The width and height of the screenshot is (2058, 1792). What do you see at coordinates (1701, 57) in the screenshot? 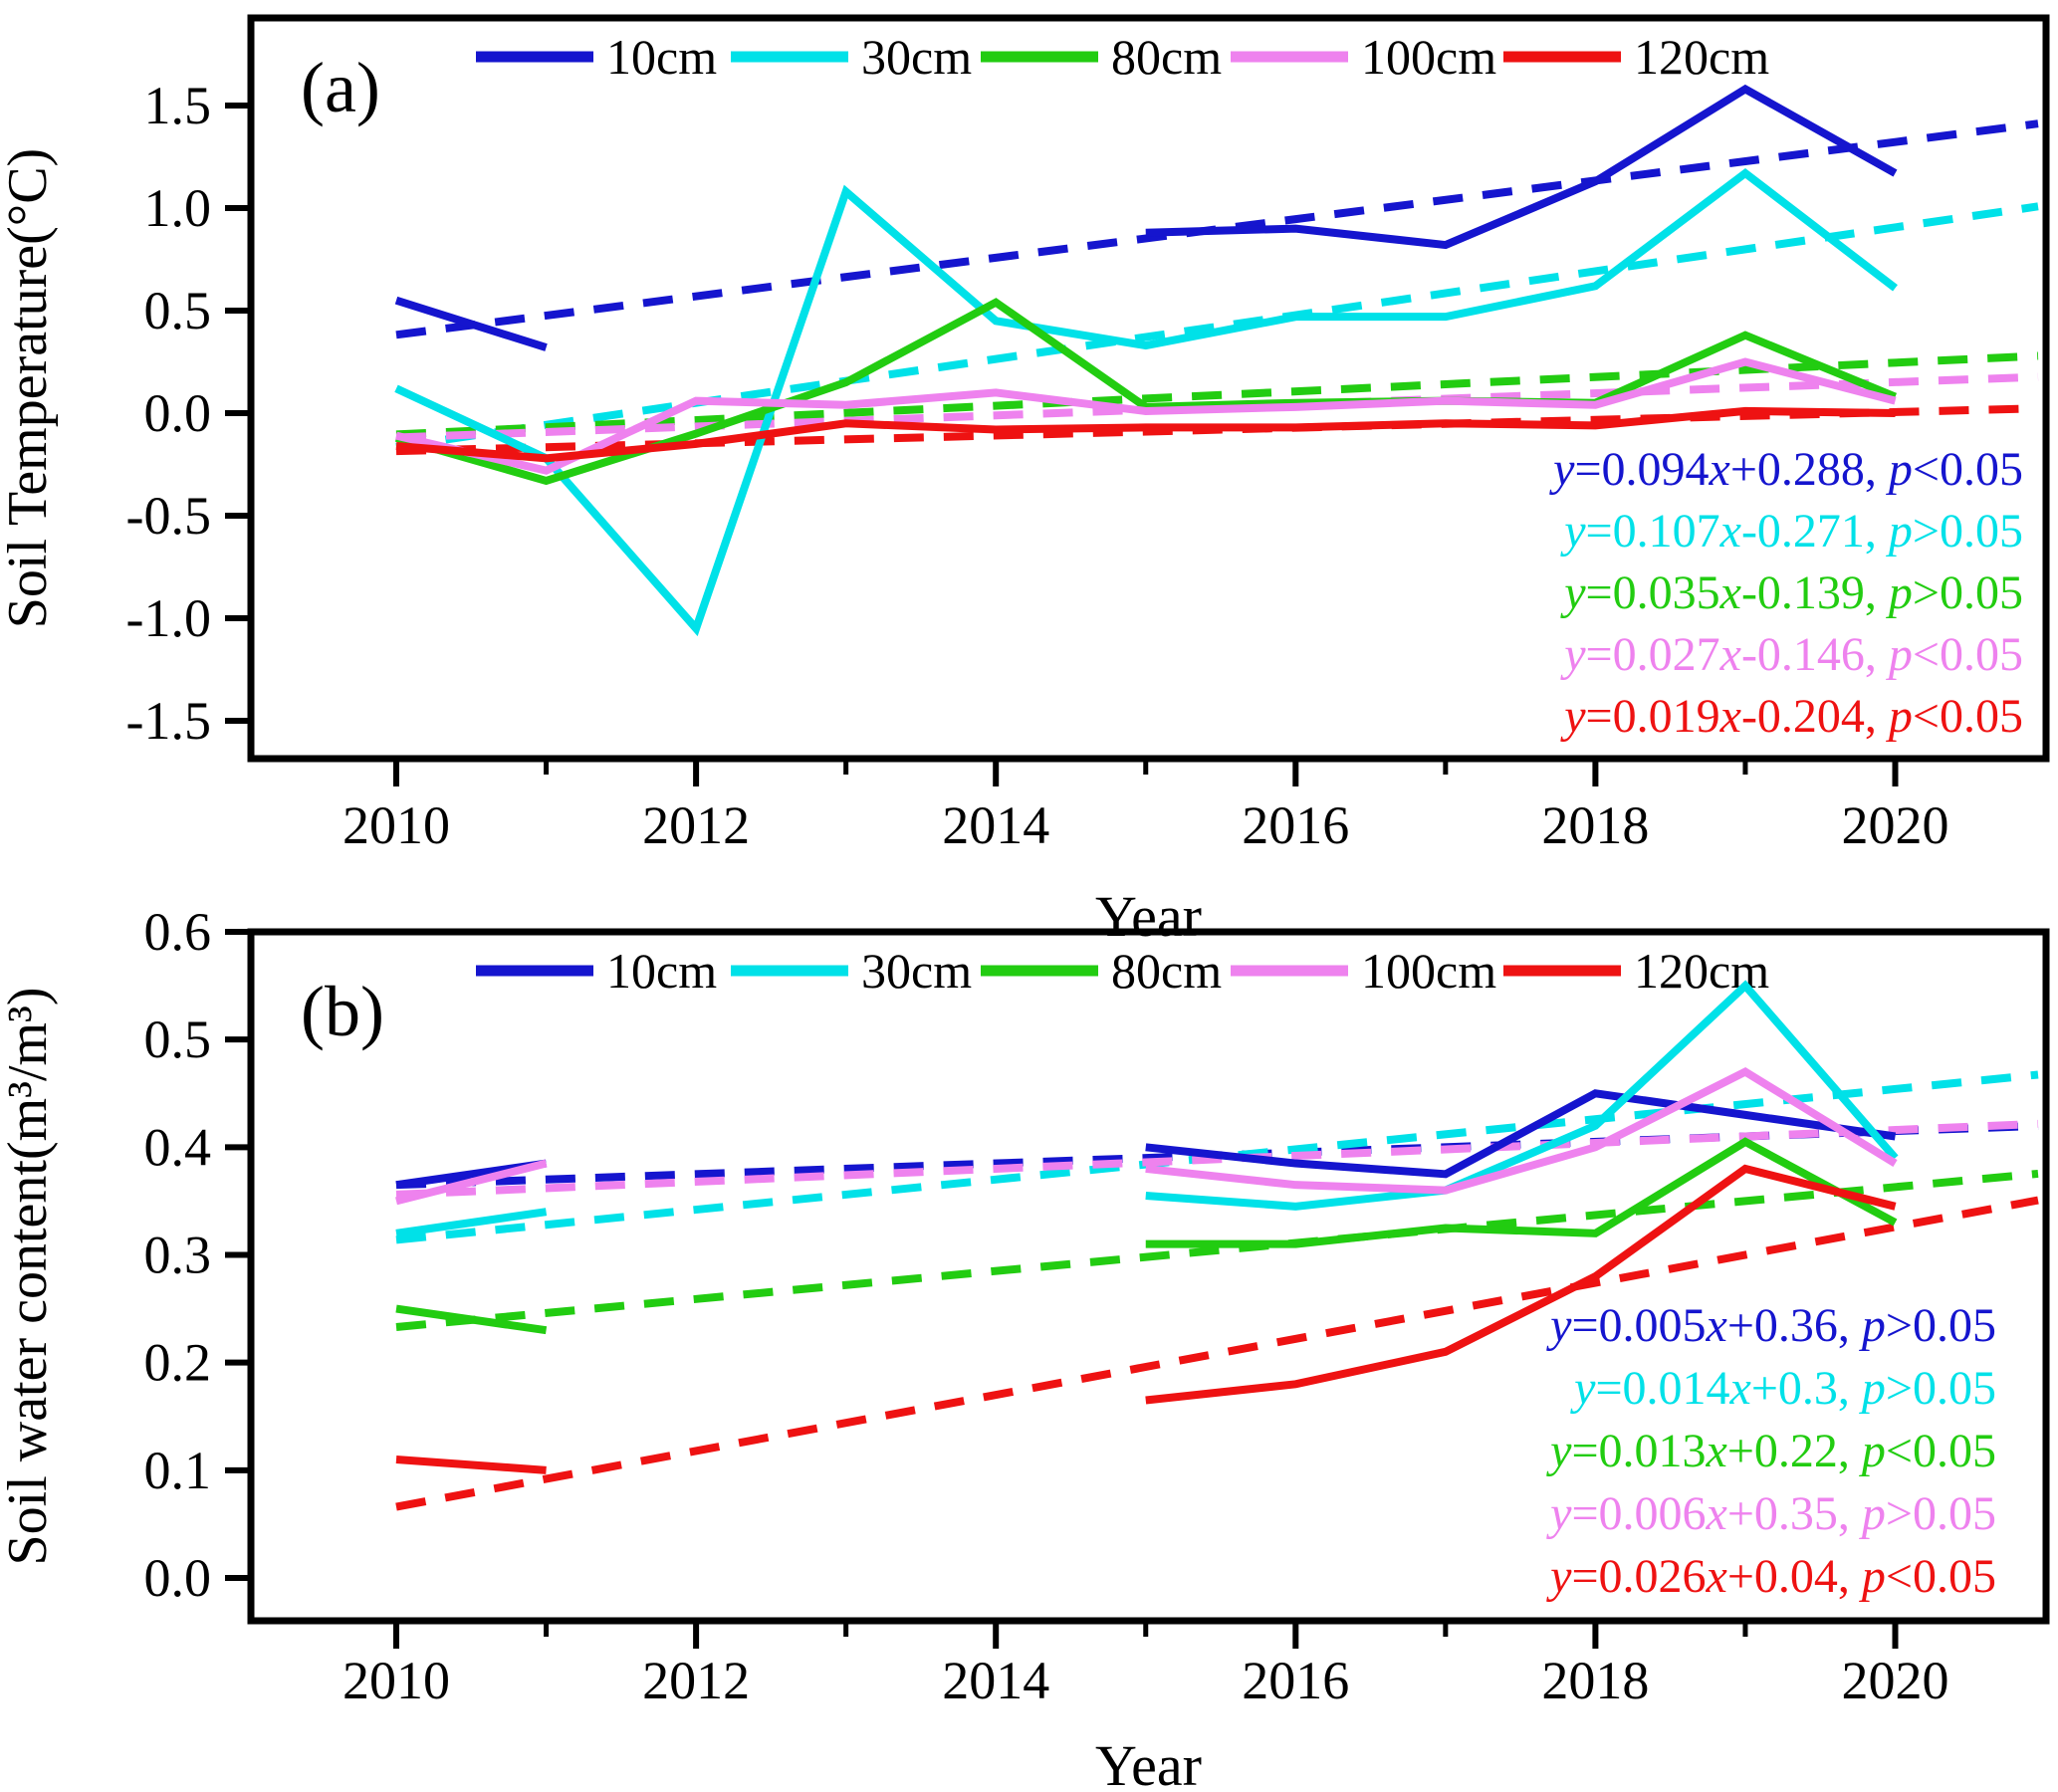
I see `legend-label-120cm: 120cm` at bounding box center [1701, 57].